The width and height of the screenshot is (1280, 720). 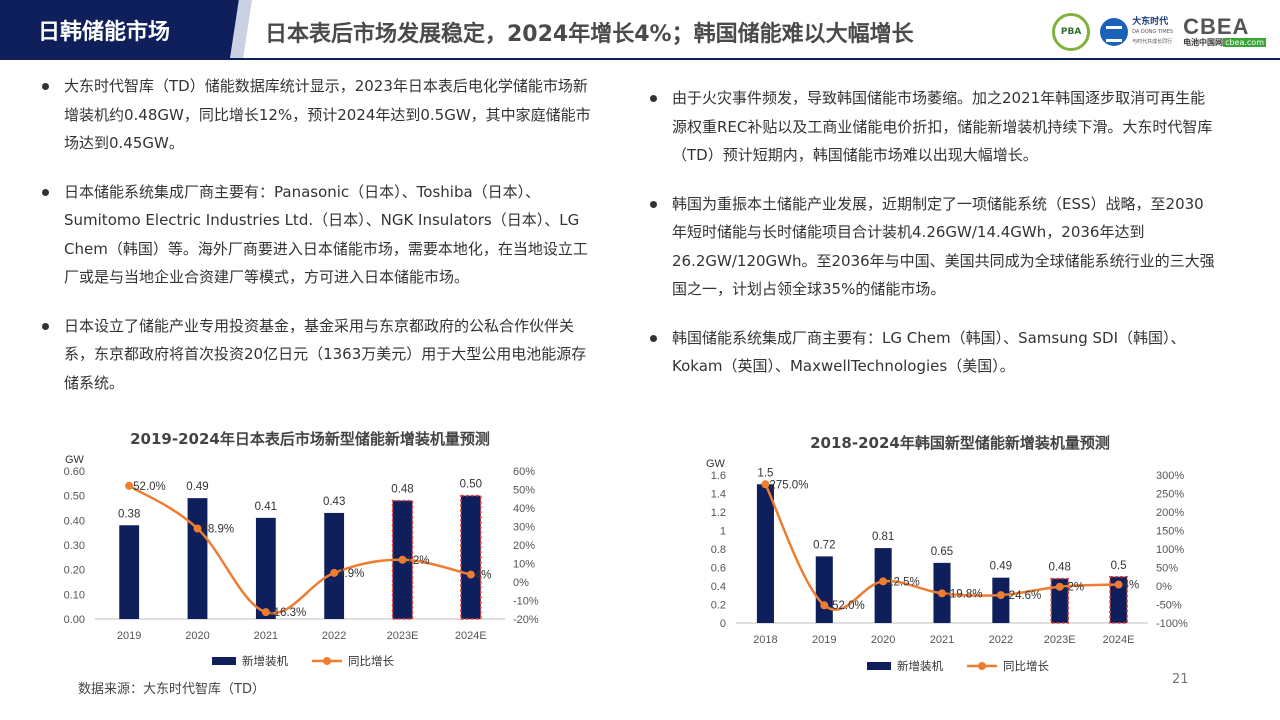 I want to click on japan-y2-tick: 50%, so click(x=524, y=491).